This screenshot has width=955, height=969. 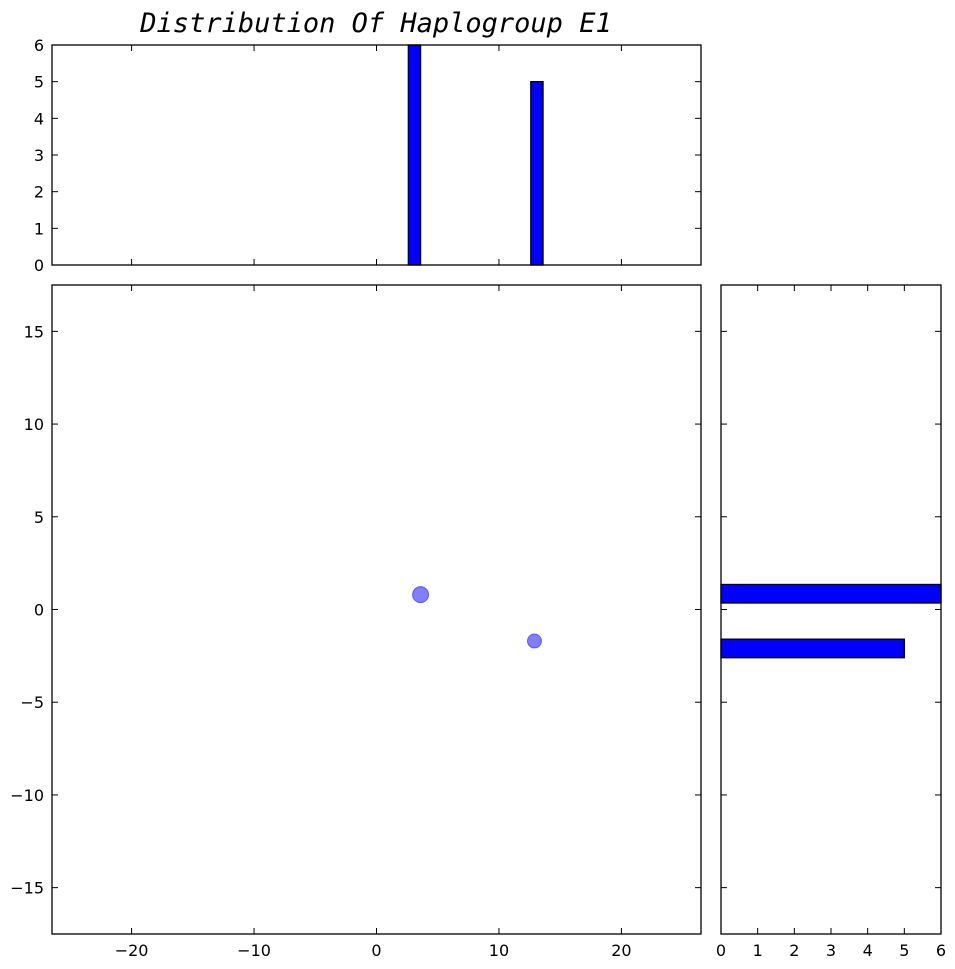 What do you see at coordinates (376, 950) in the screenshot?
I see `scatter-x-tick-label: 0` at bounding box center [376, 950].